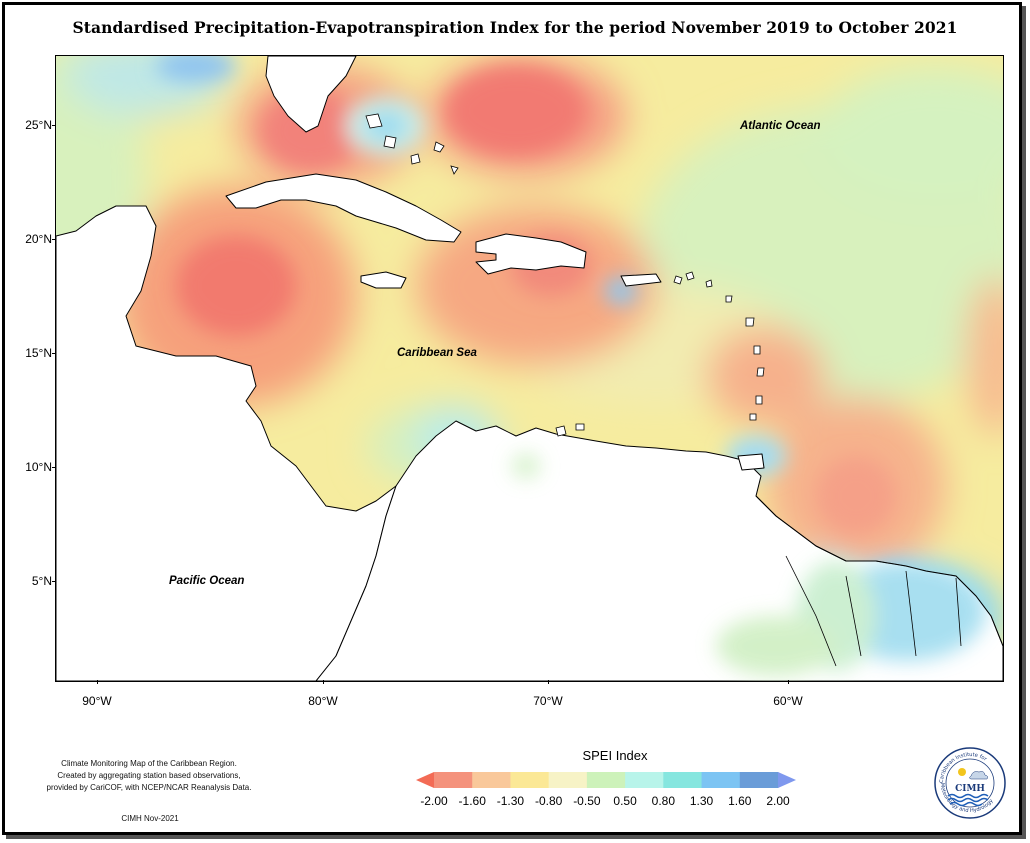 The image size is (1030, 843). What do you see at coordinates (311, 94) in the screenshot?
I see `land-florida` at bounding box center [311, 94].